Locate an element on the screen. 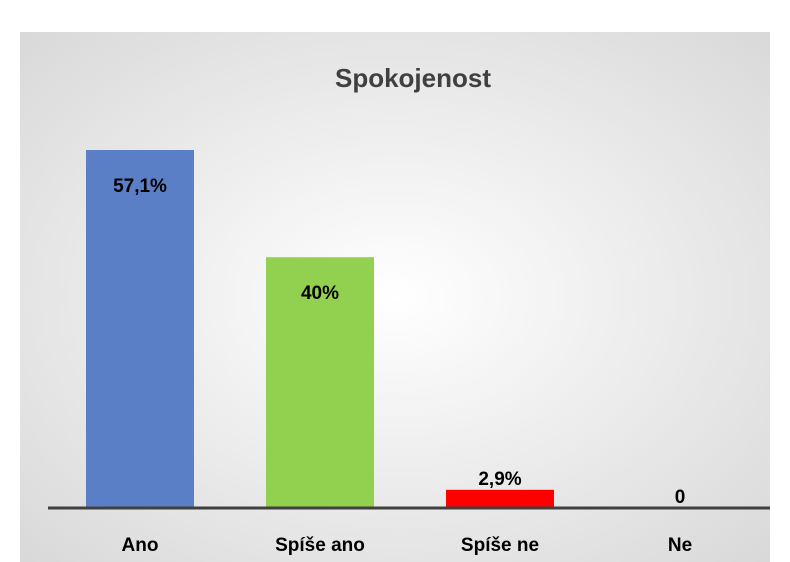 This screenshot has height=562, width=790. chart-title: Spokojenost is located at coordinates (413, 78).